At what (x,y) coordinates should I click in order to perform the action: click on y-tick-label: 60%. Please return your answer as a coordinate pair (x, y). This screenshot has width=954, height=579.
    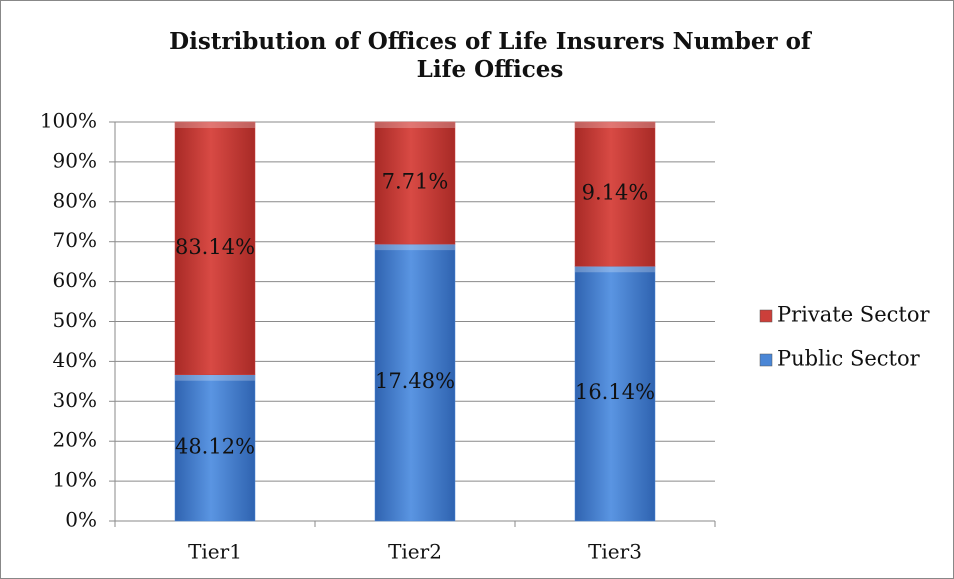
    Looking at the image, I should click on (75, 280).